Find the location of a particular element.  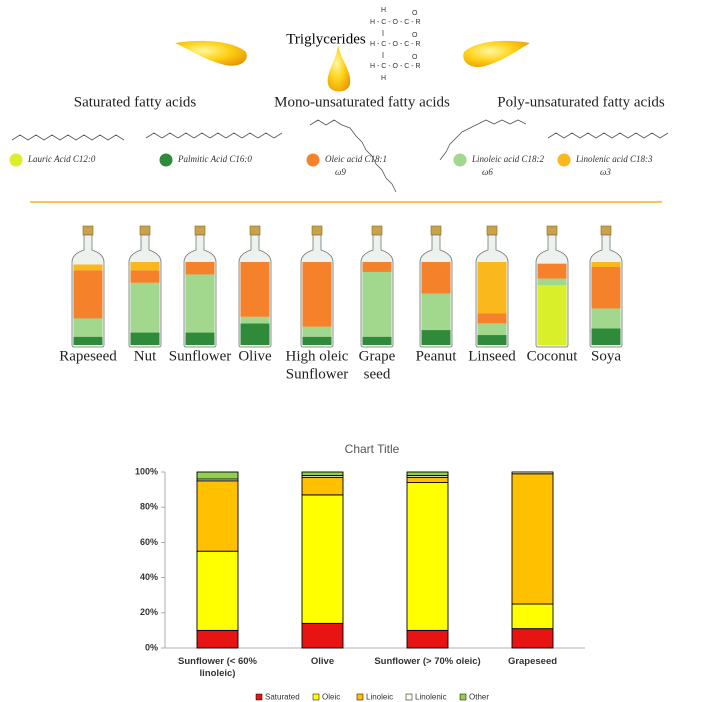

y-tick-label: 60% is located at coordinates (149, 542).